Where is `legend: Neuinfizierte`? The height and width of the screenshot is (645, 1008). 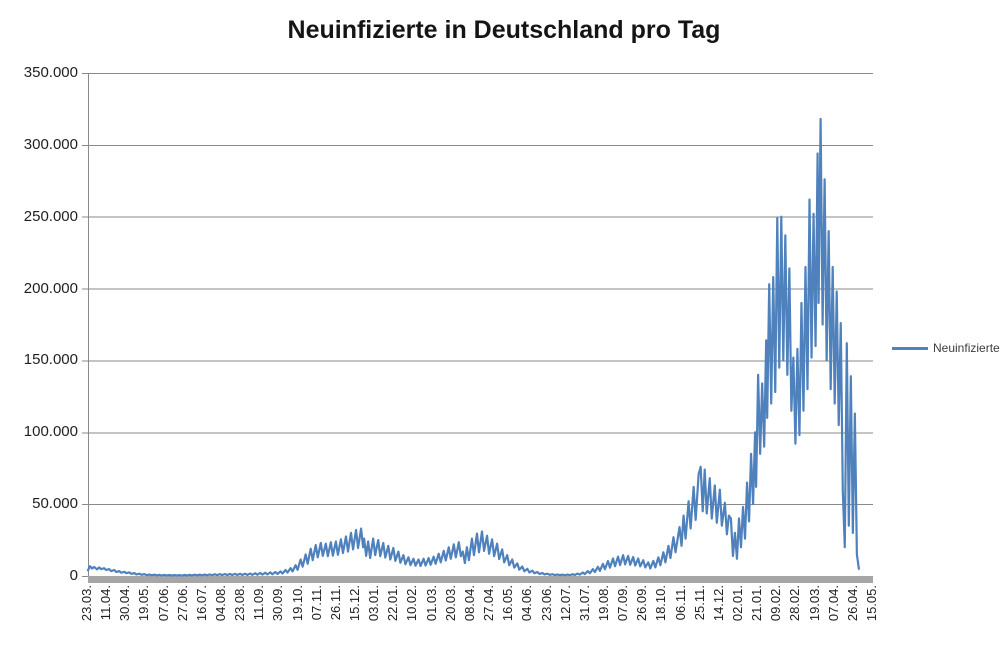
legend: Neuinfizierte is located at coordinates (946, 348).